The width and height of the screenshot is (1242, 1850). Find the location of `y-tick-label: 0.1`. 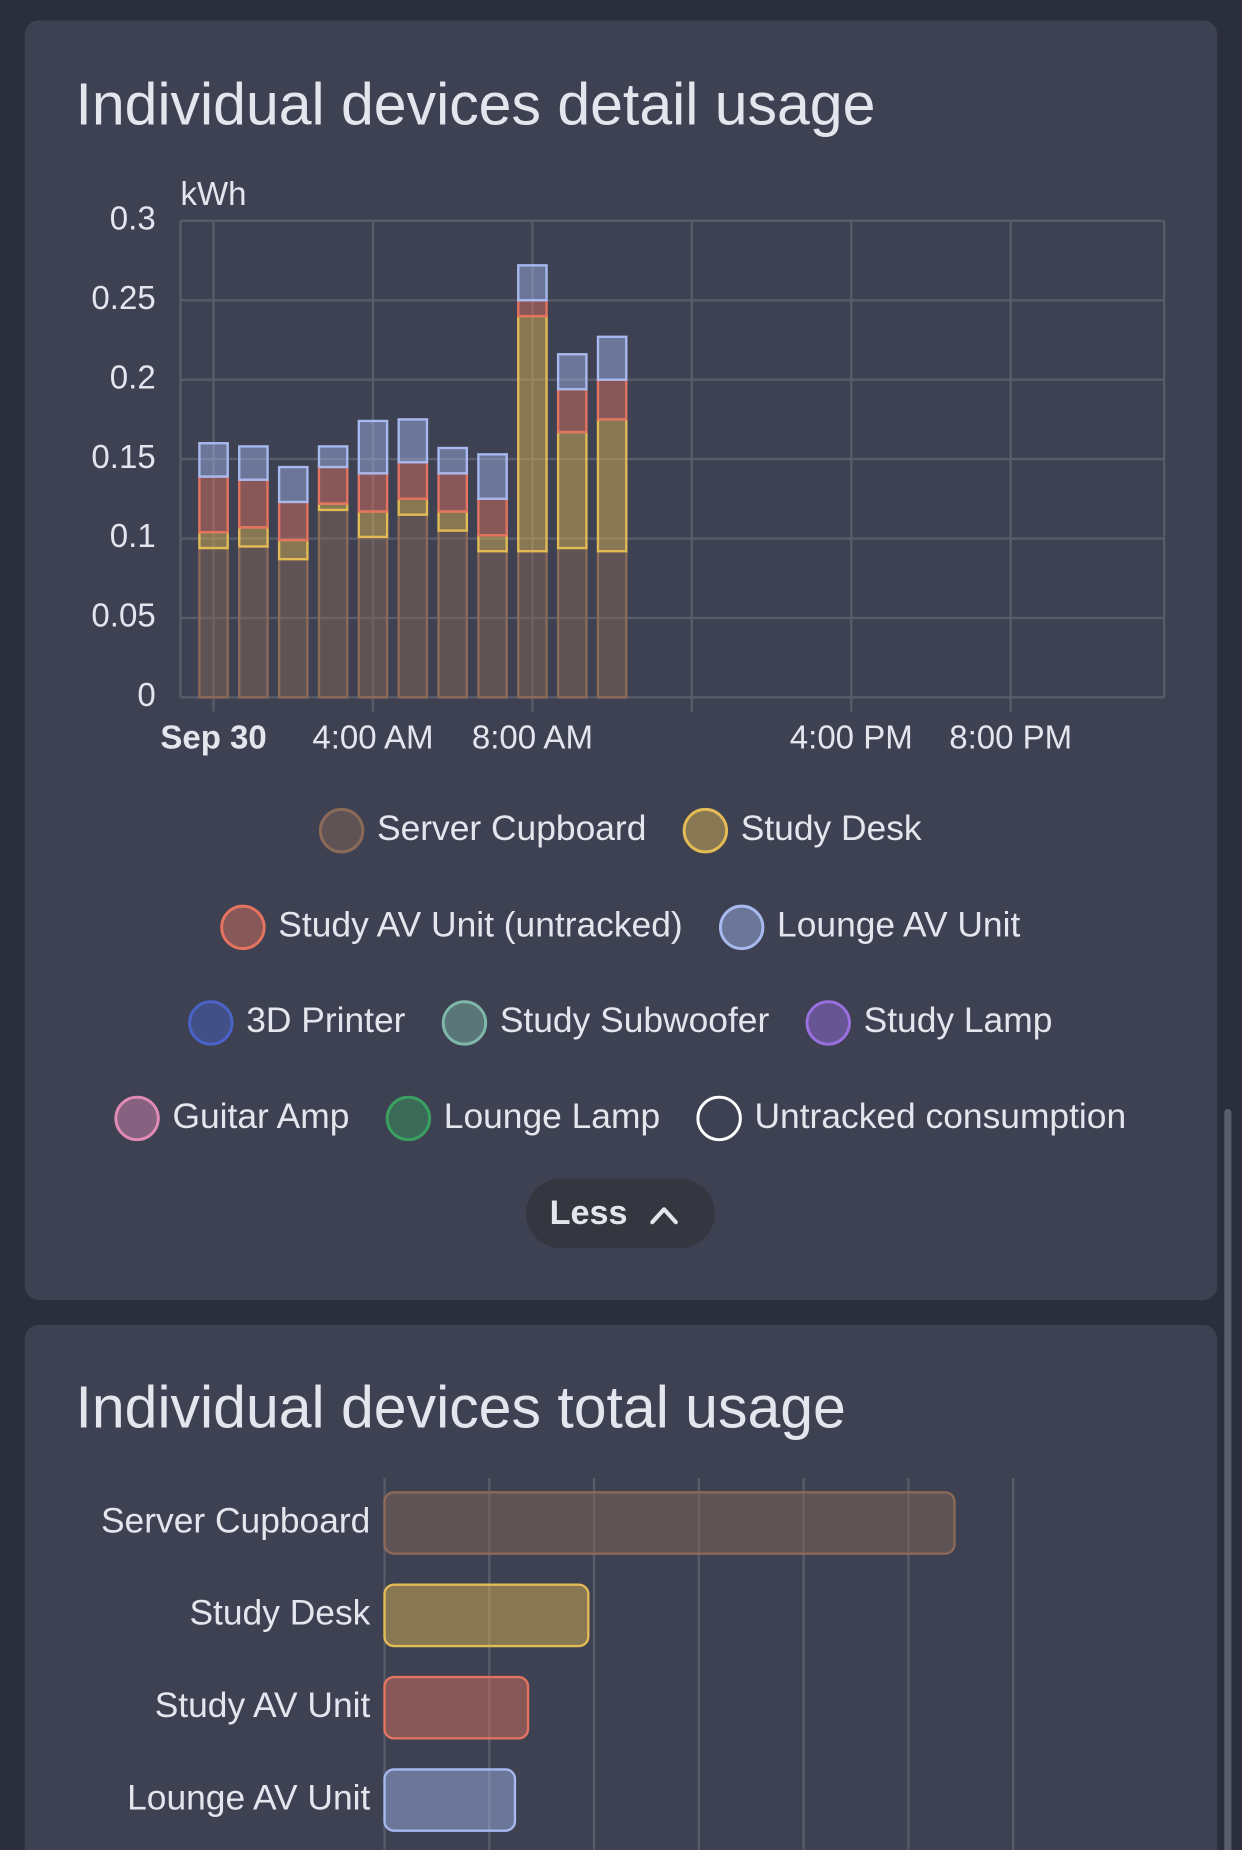

y-tick-label: 0.1 is located at coordinates (133, 535).